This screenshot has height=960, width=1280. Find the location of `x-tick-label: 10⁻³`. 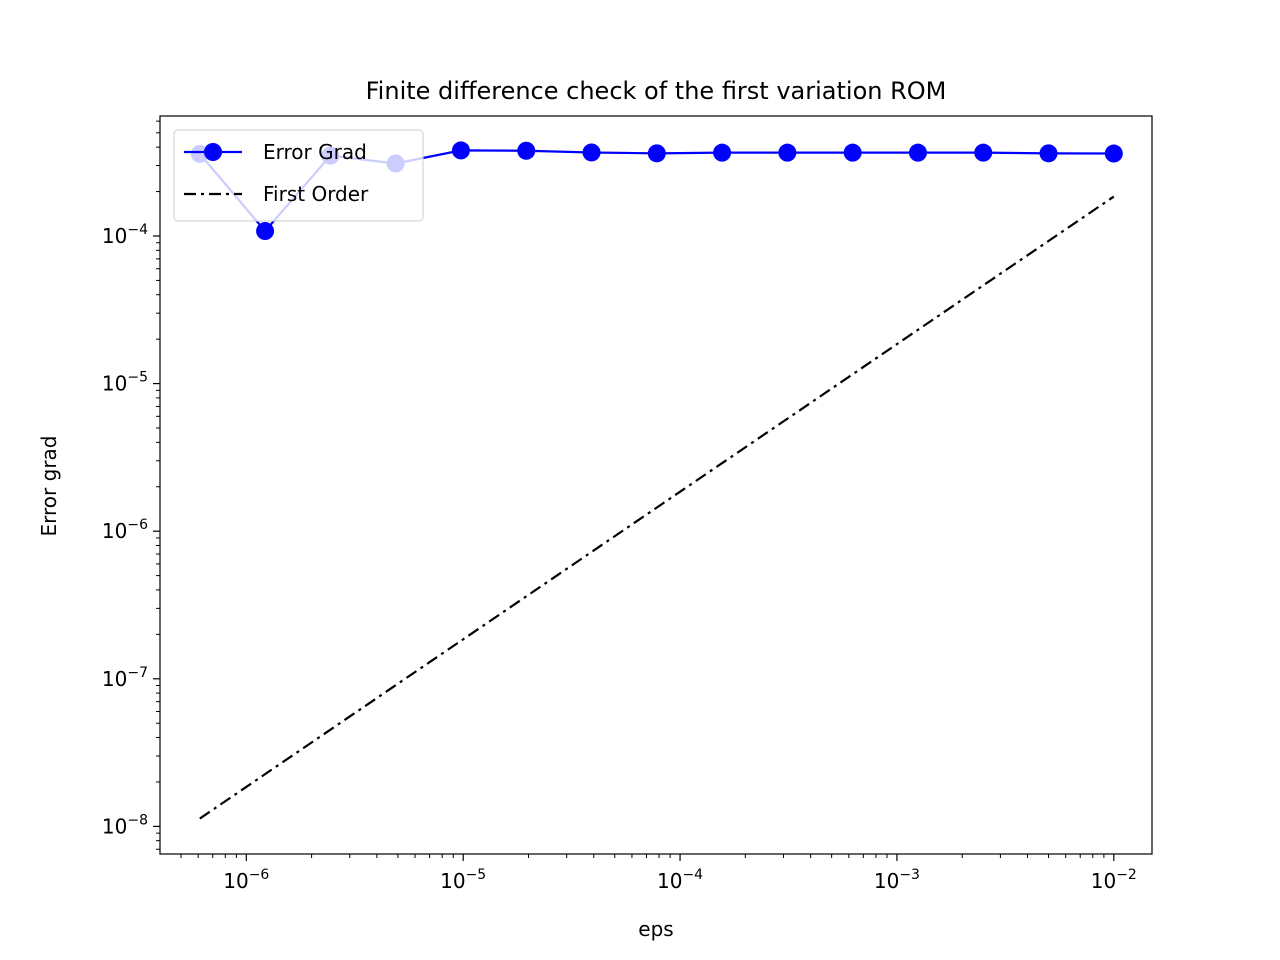

x-tick-label: 10⁻³ is located at coordinates (897, 880).